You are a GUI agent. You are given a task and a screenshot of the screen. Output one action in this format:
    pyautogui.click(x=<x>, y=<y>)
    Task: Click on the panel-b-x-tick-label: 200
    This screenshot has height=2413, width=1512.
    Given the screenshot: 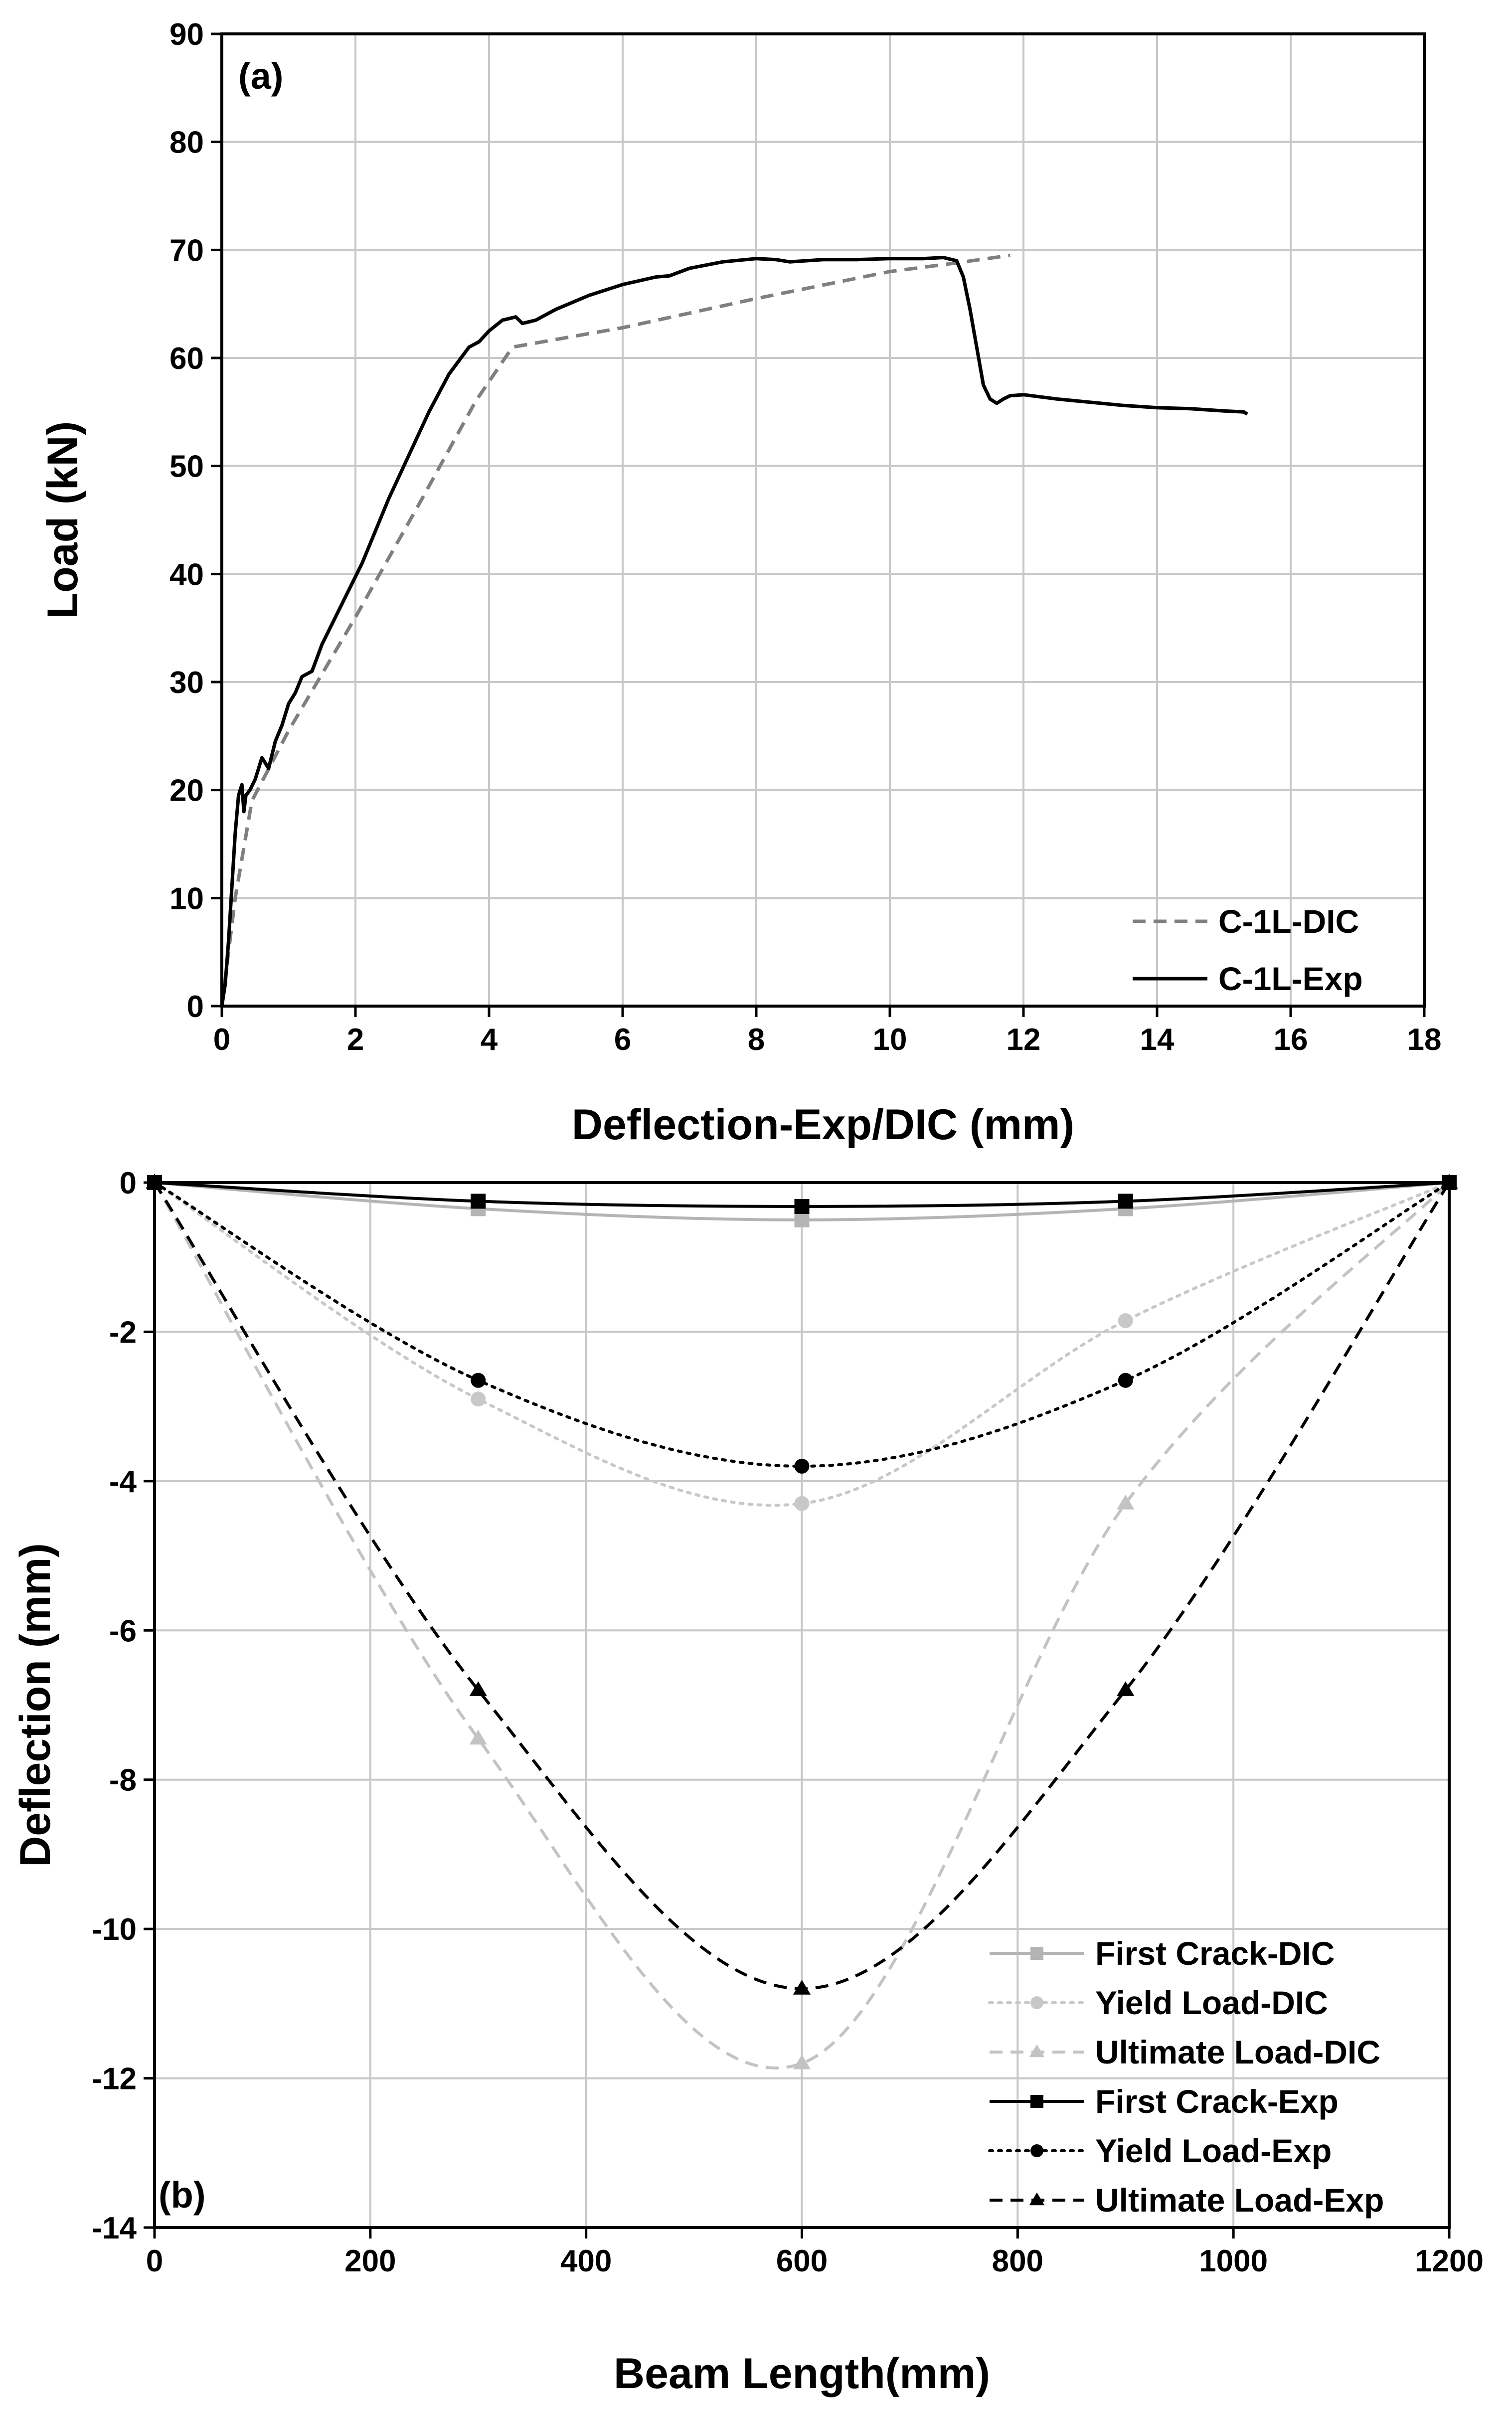 What is the action you would take?
    pyautogui.click(x=370, y=2261)
    